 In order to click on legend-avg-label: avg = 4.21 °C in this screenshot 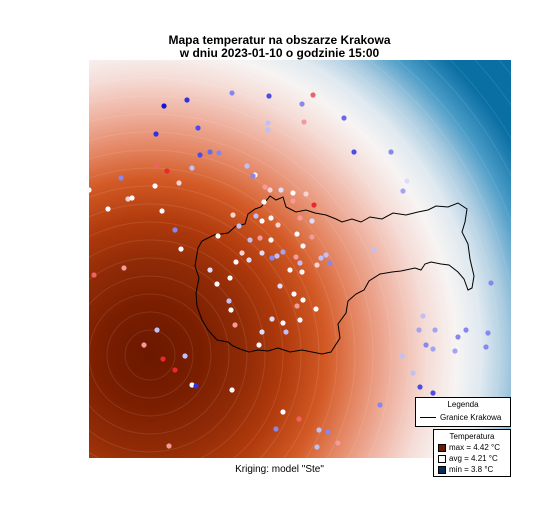, I will do `click(473, 458)`.